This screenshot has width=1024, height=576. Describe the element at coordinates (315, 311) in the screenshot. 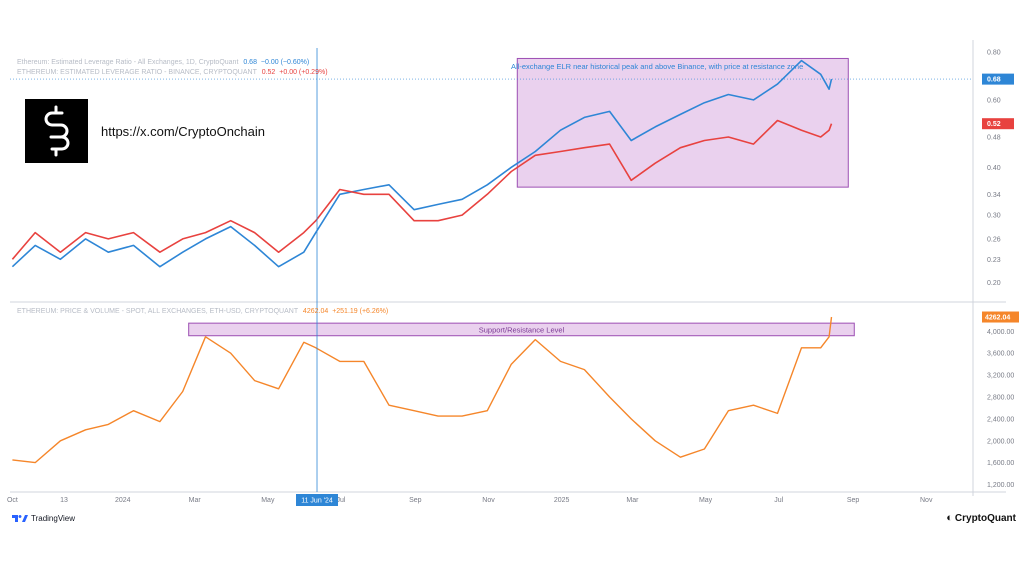

I see `legend-price-value: 4262.04` at that location.